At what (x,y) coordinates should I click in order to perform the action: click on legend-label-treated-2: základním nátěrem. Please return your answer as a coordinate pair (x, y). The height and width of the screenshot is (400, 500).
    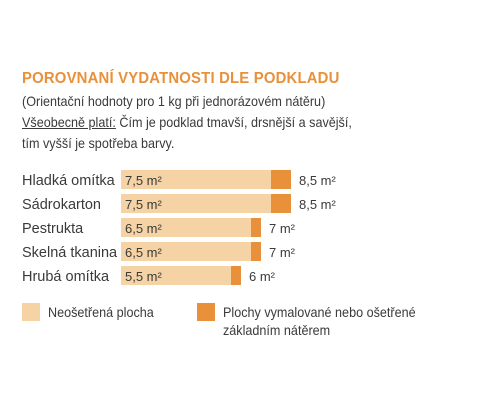
    Looking at the image, I should click on (277, 330).